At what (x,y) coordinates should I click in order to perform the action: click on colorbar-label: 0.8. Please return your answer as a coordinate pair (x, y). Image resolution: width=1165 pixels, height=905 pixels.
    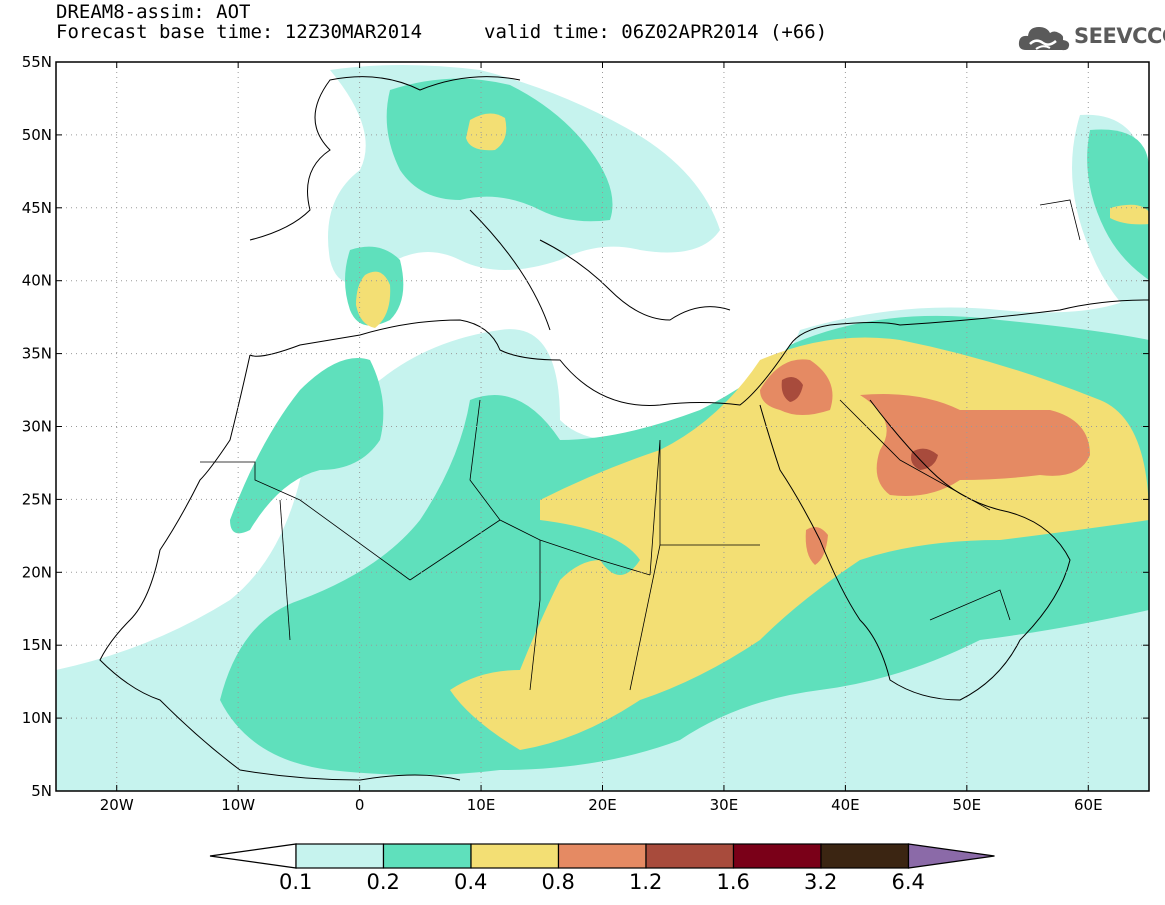
    Looking at the image, I should click on (558, 882).